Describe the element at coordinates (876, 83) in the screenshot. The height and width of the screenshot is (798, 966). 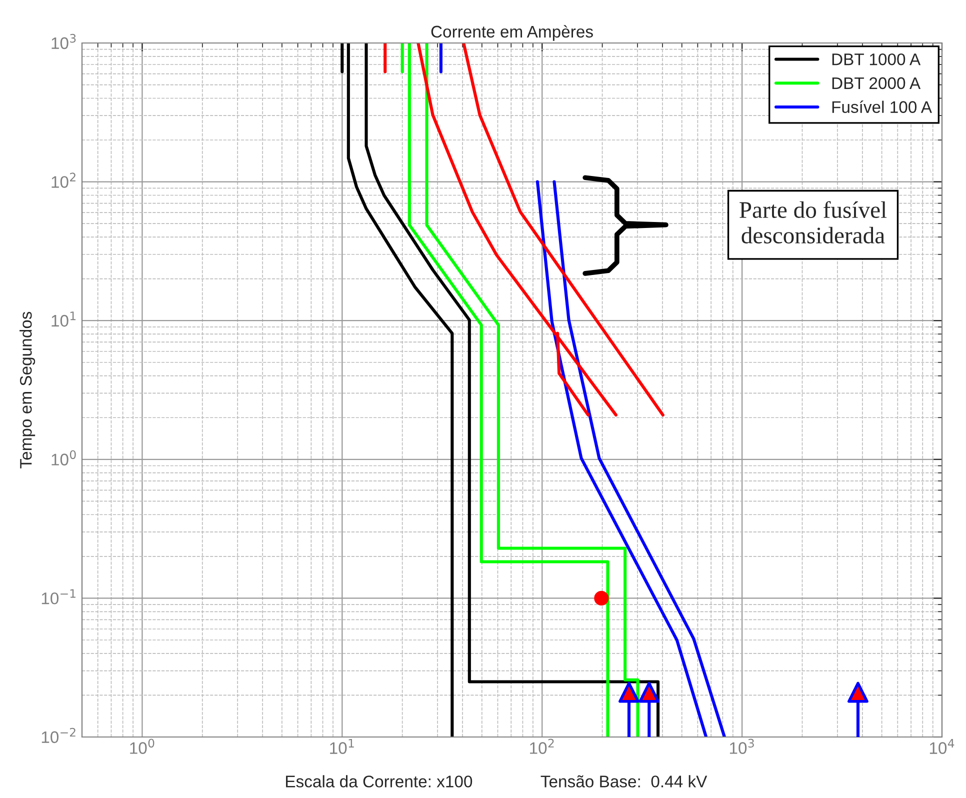
I see `legend-label: DBT 2000 A` at that location.